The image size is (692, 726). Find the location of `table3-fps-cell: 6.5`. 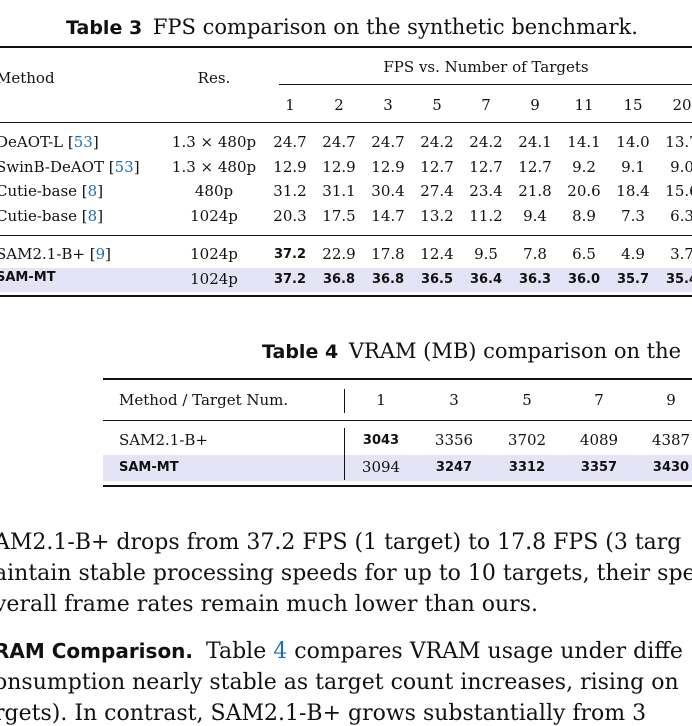

table3-fps-cell: 6.5 is located at coordinates (584, 254).